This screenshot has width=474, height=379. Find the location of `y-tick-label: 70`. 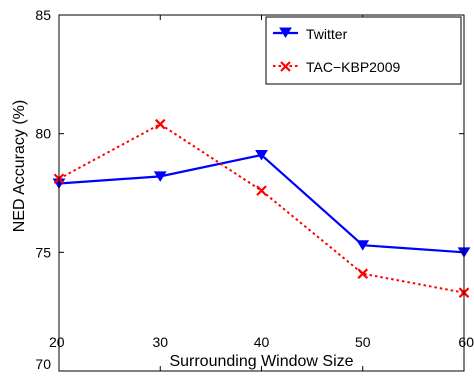

y-tick-label: 70 is located at coordinates (43, 364).